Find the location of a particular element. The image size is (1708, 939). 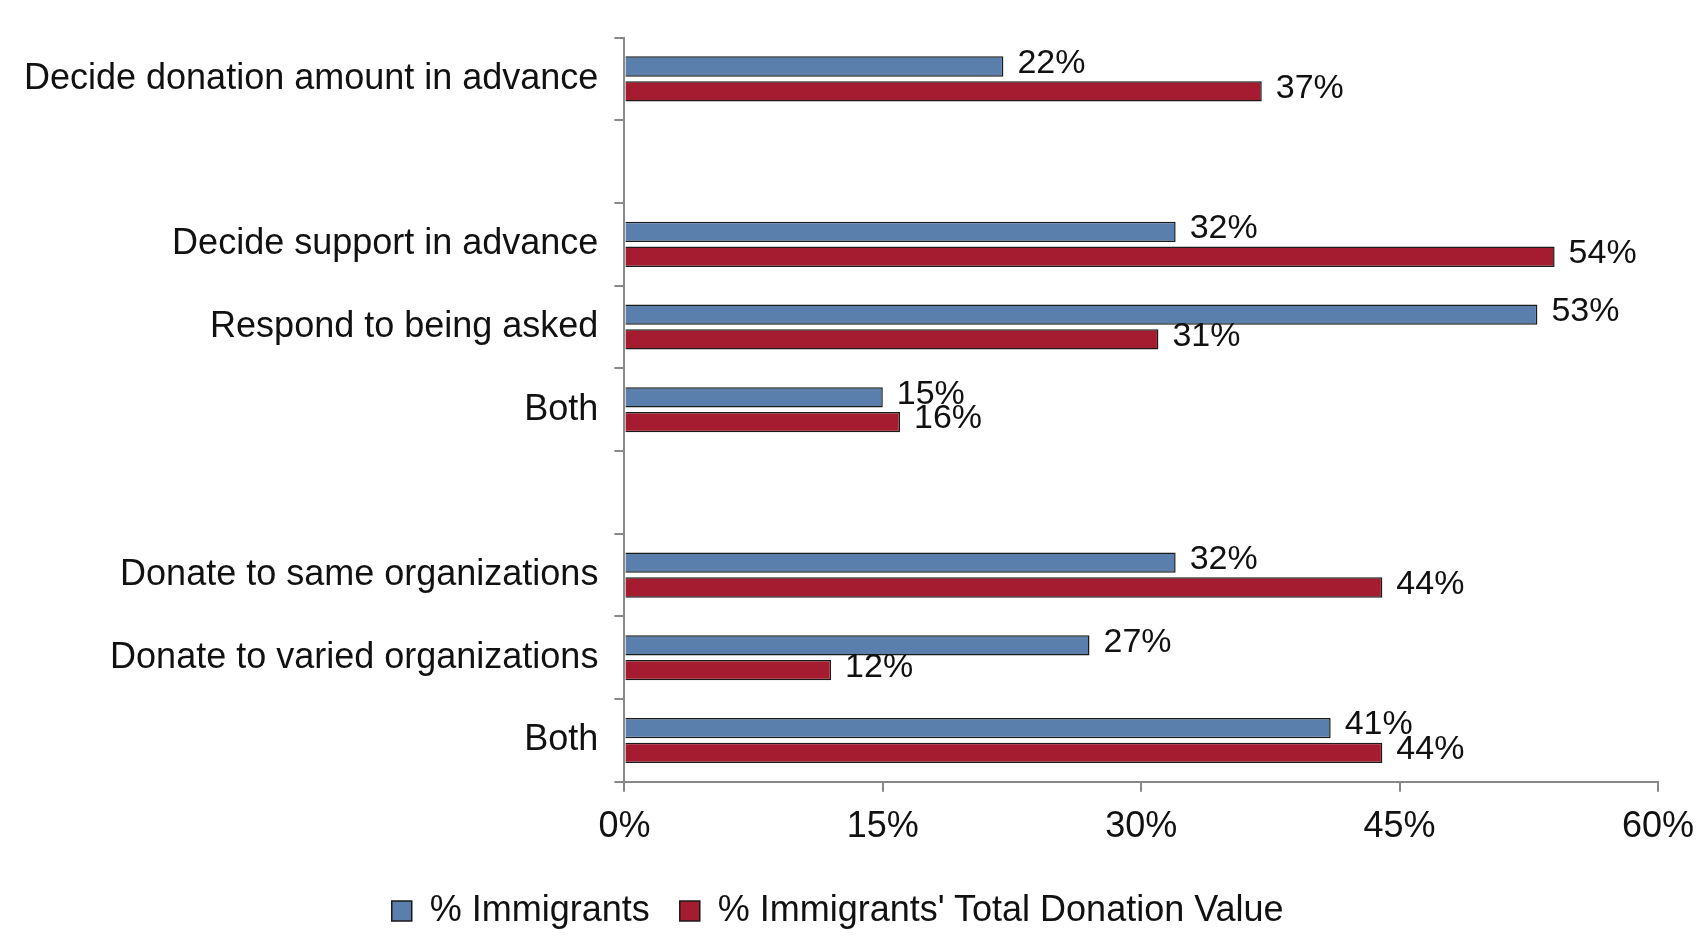

data-label: 27% is located at coordinates (1137, 639).